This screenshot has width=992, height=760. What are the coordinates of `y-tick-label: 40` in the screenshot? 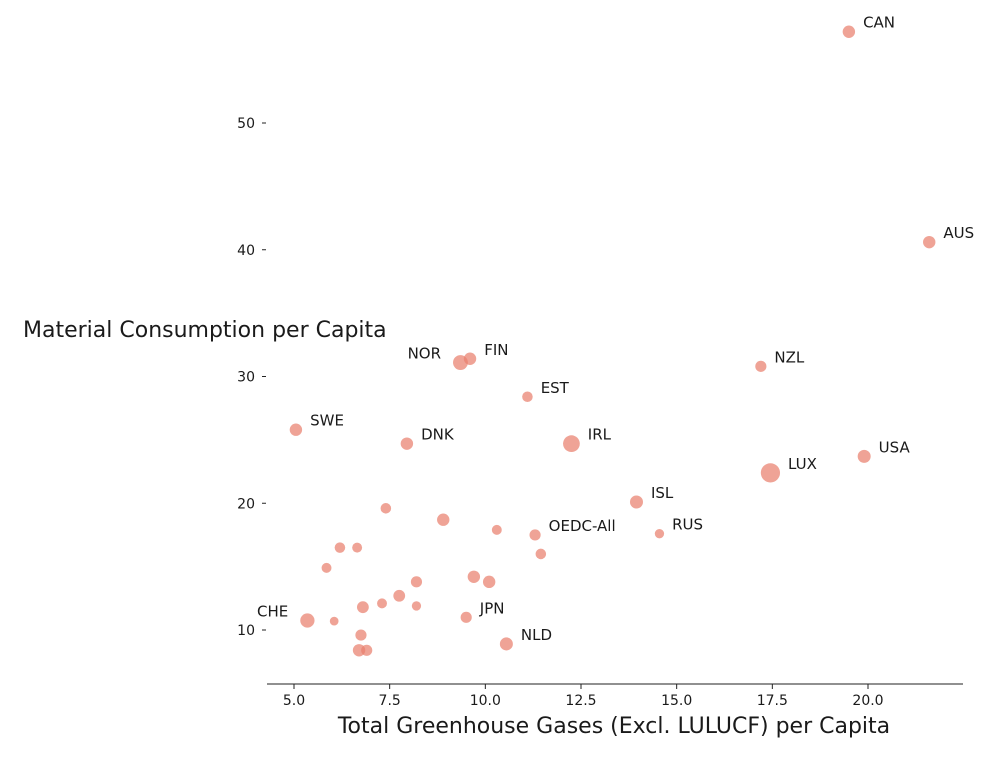 It's located at (246, 251).